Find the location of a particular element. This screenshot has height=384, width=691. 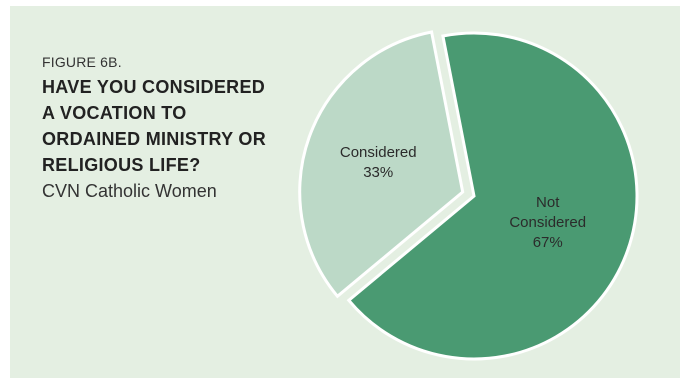

slice-label-not-considered: Not Considered 67% is located at coordinates (547, 222).